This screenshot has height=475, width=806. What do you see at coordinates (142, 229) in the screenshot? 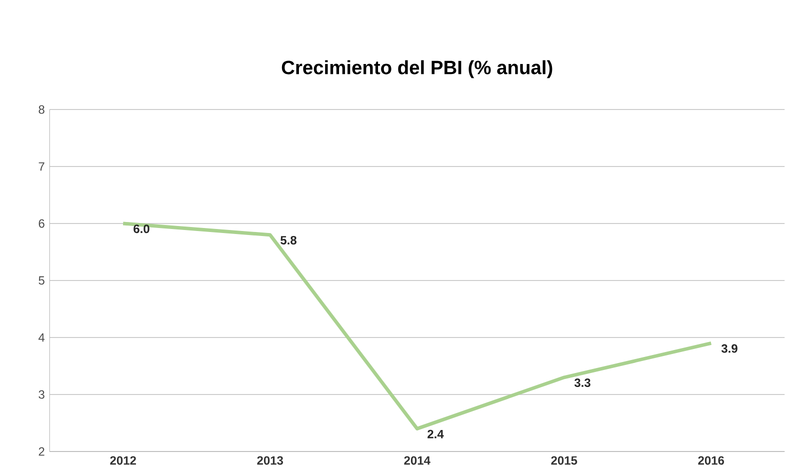
I see `data-label: 6.0` at bounding box center [142, 229].